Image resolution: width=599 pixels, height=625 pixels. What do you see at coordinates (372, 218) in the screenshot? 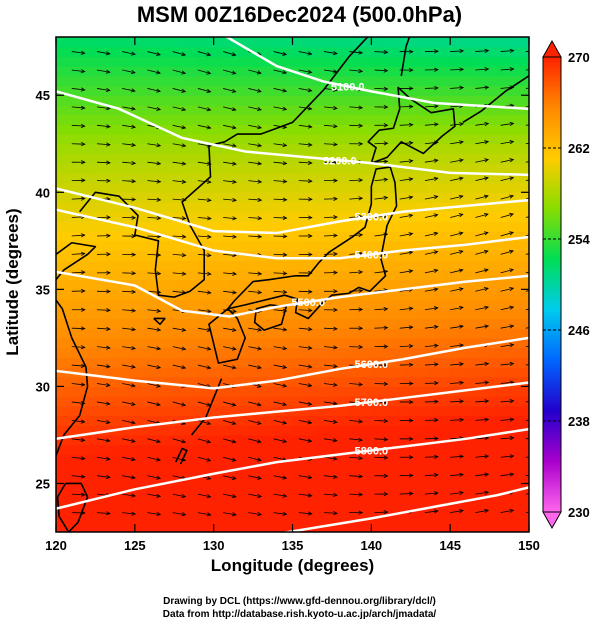
I see `contour-label: 5300.0` at bounding box center [372, 218].